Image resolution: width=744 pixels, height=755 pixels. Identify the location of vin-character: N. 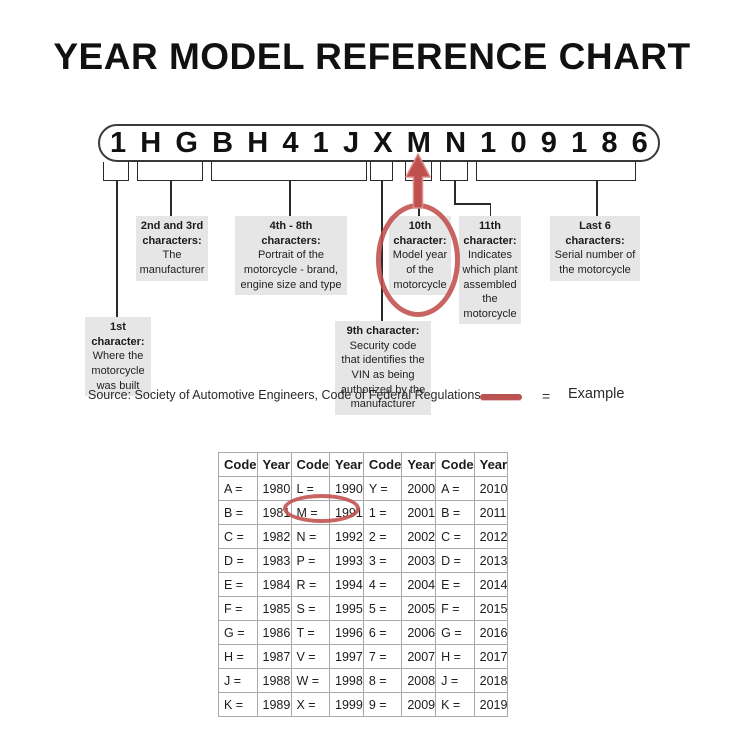
(456, 142).